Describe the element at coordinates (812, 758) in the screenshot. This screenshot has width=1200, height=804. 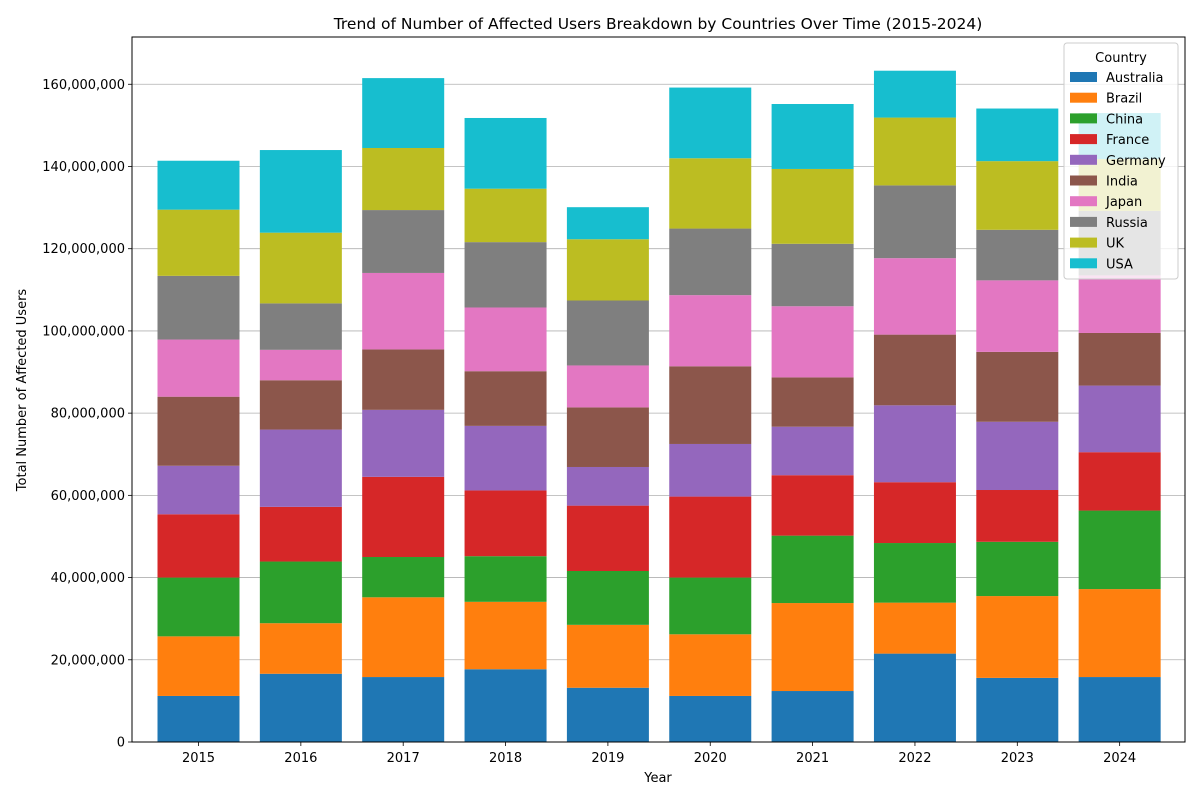
I see `x-tick-label: 2021` at that location.